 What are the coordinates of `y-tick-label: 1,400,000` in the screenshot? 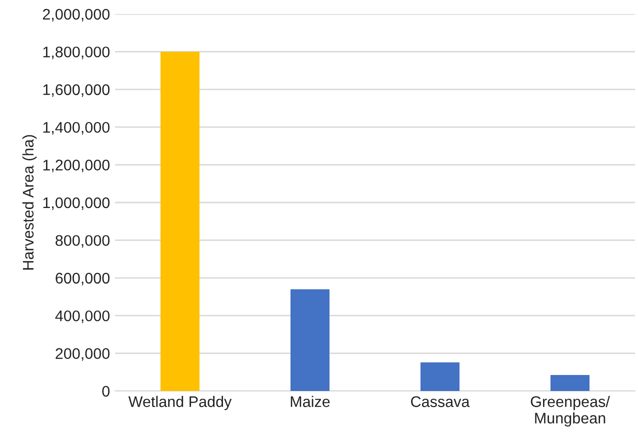 It's located at (76, 128).